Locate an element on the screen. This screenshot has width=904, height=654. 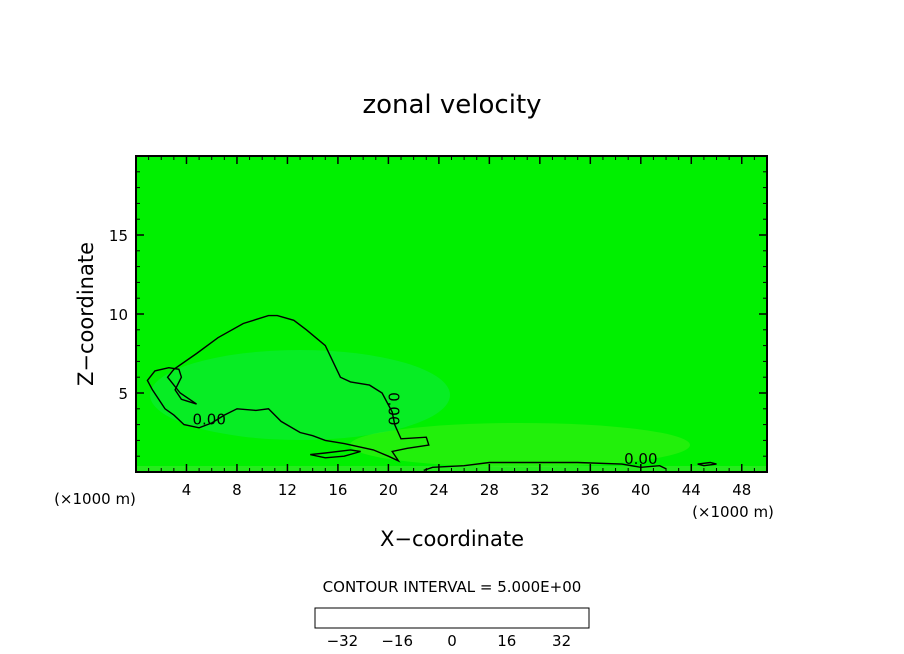
contour-interval-text: CONTOUR INTERVAL = 5.000E+00 is located at coordinates (452, 587).